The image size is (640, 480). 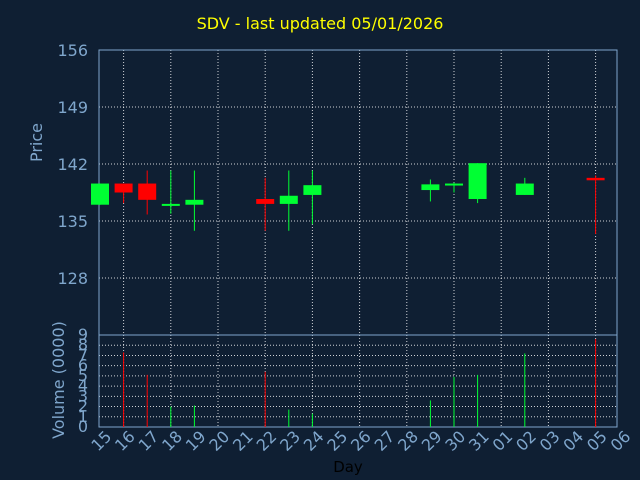 I want to click on volume-tick-label: 4, so click(x=83, y=385).